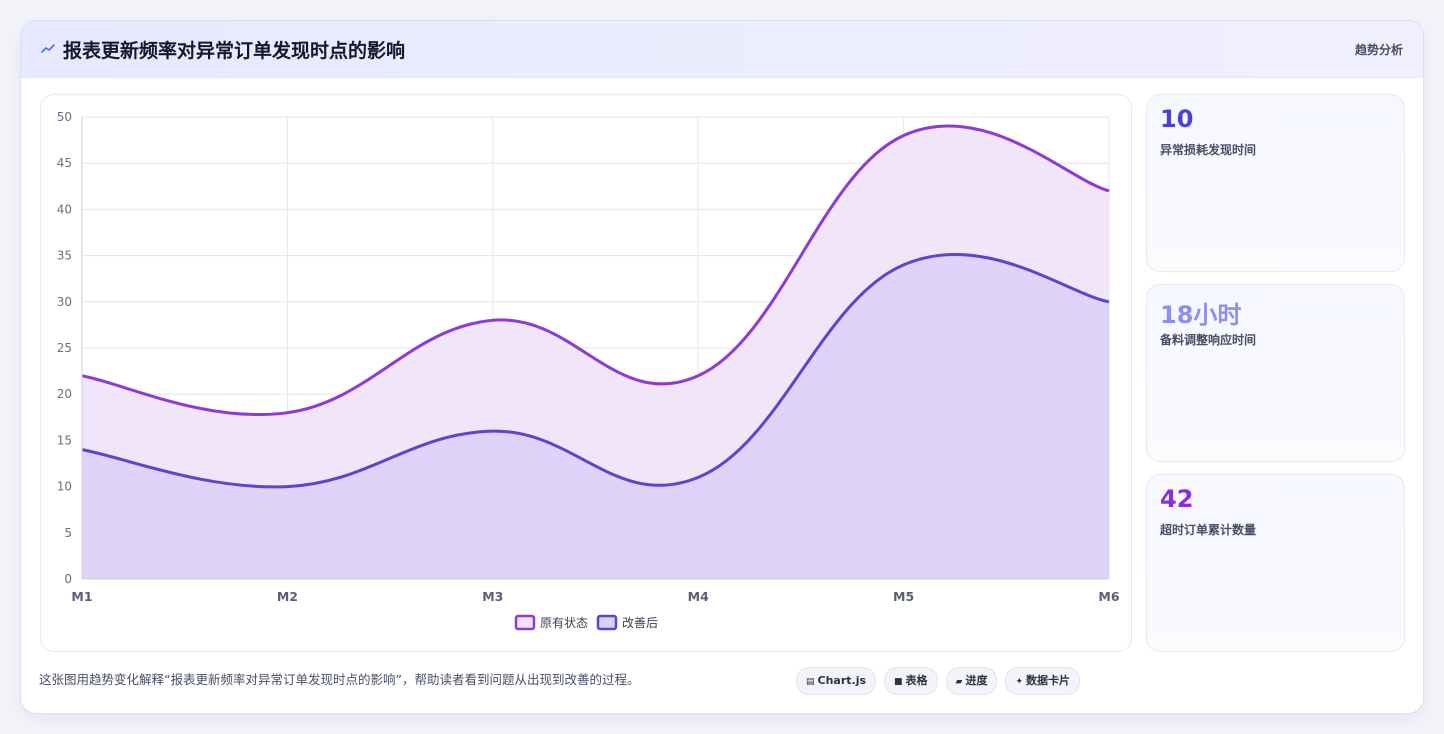 The width and height of the screenshot is (1444, 734). I want to click on y-tick-label: 50, so click(64, 117).